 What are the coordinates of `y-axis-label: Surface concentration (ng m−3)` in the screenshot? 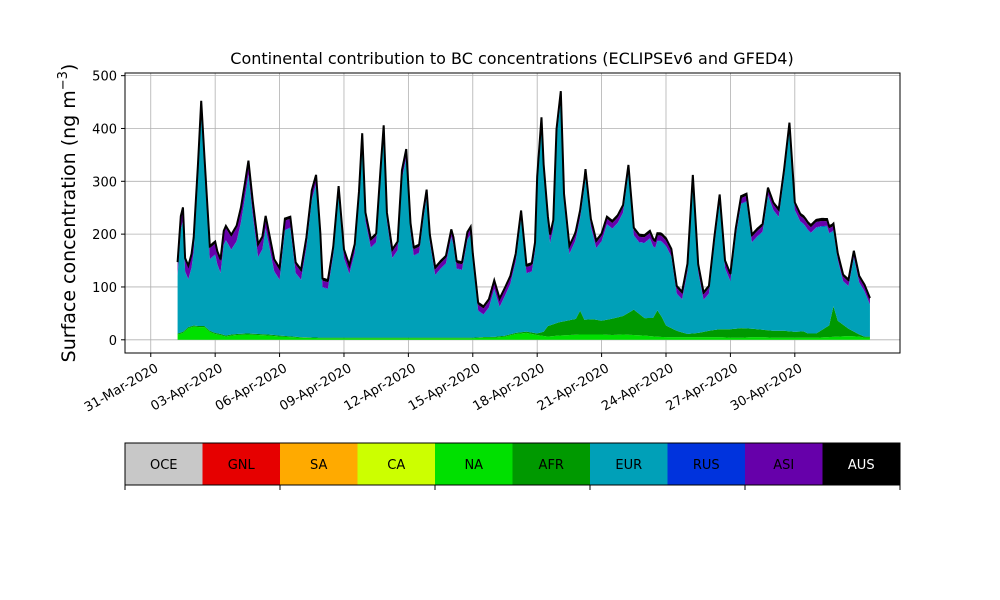 It's located at (68, 213).